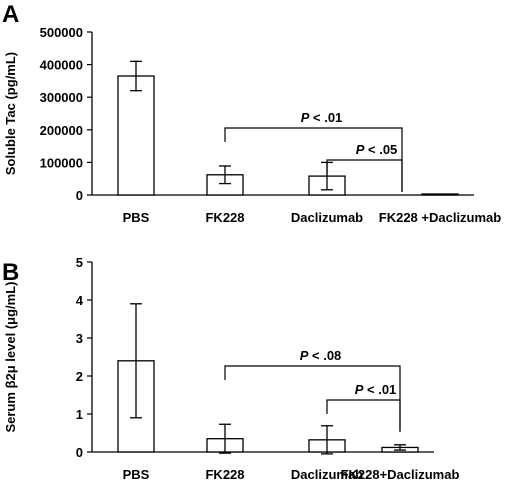 This screenshot has height=490, width=520. I want to click on y-tick-label: 500000, so click(61, 32).